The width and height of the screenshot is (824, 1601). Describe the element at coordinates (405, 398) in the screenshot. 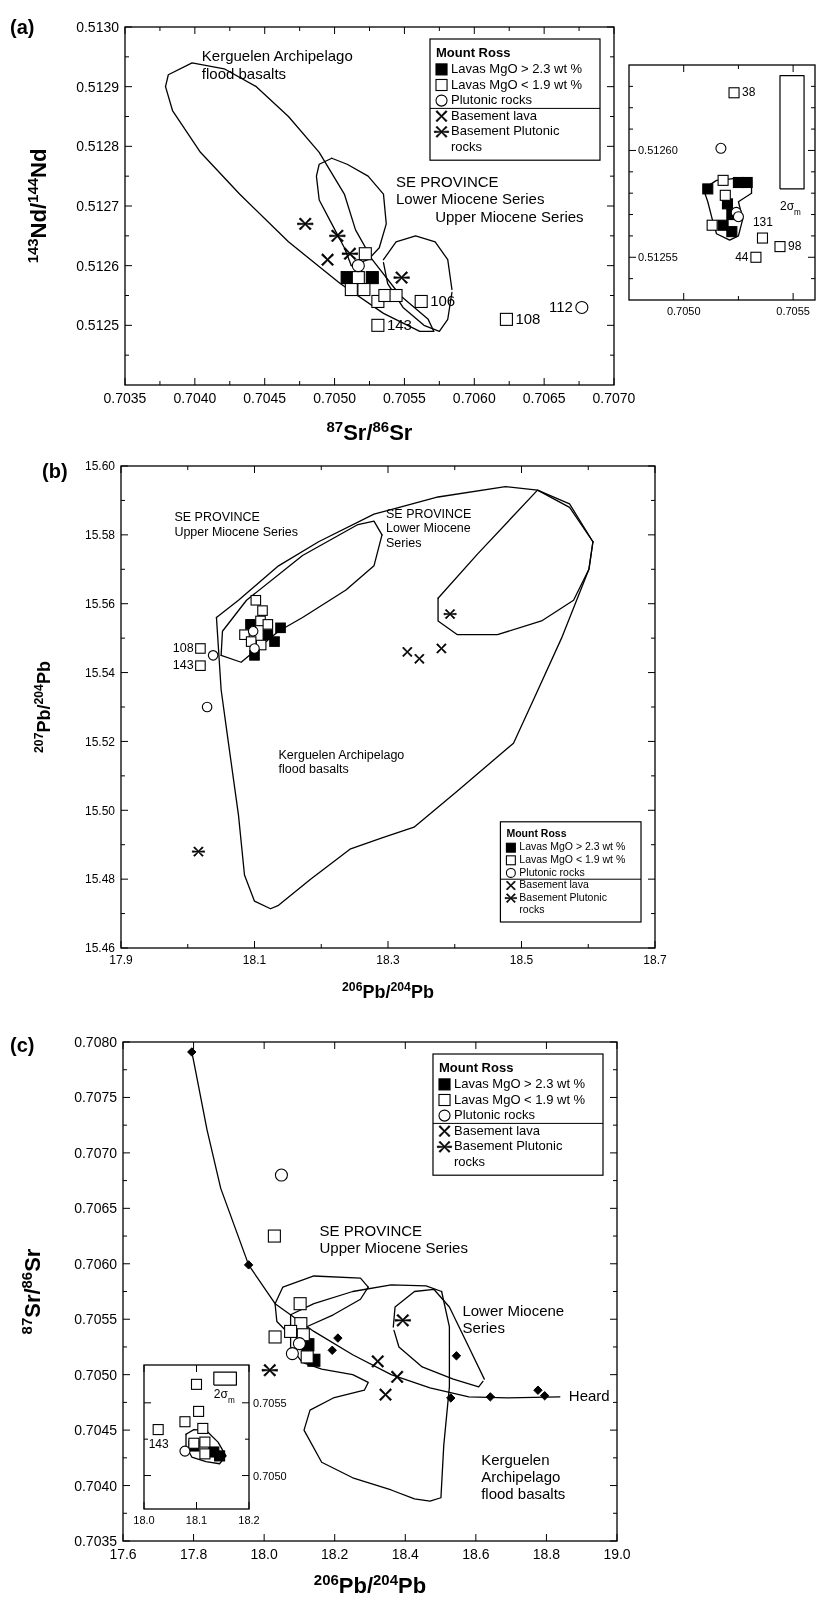

I see `x-tick-label: 0.7055` at that location.